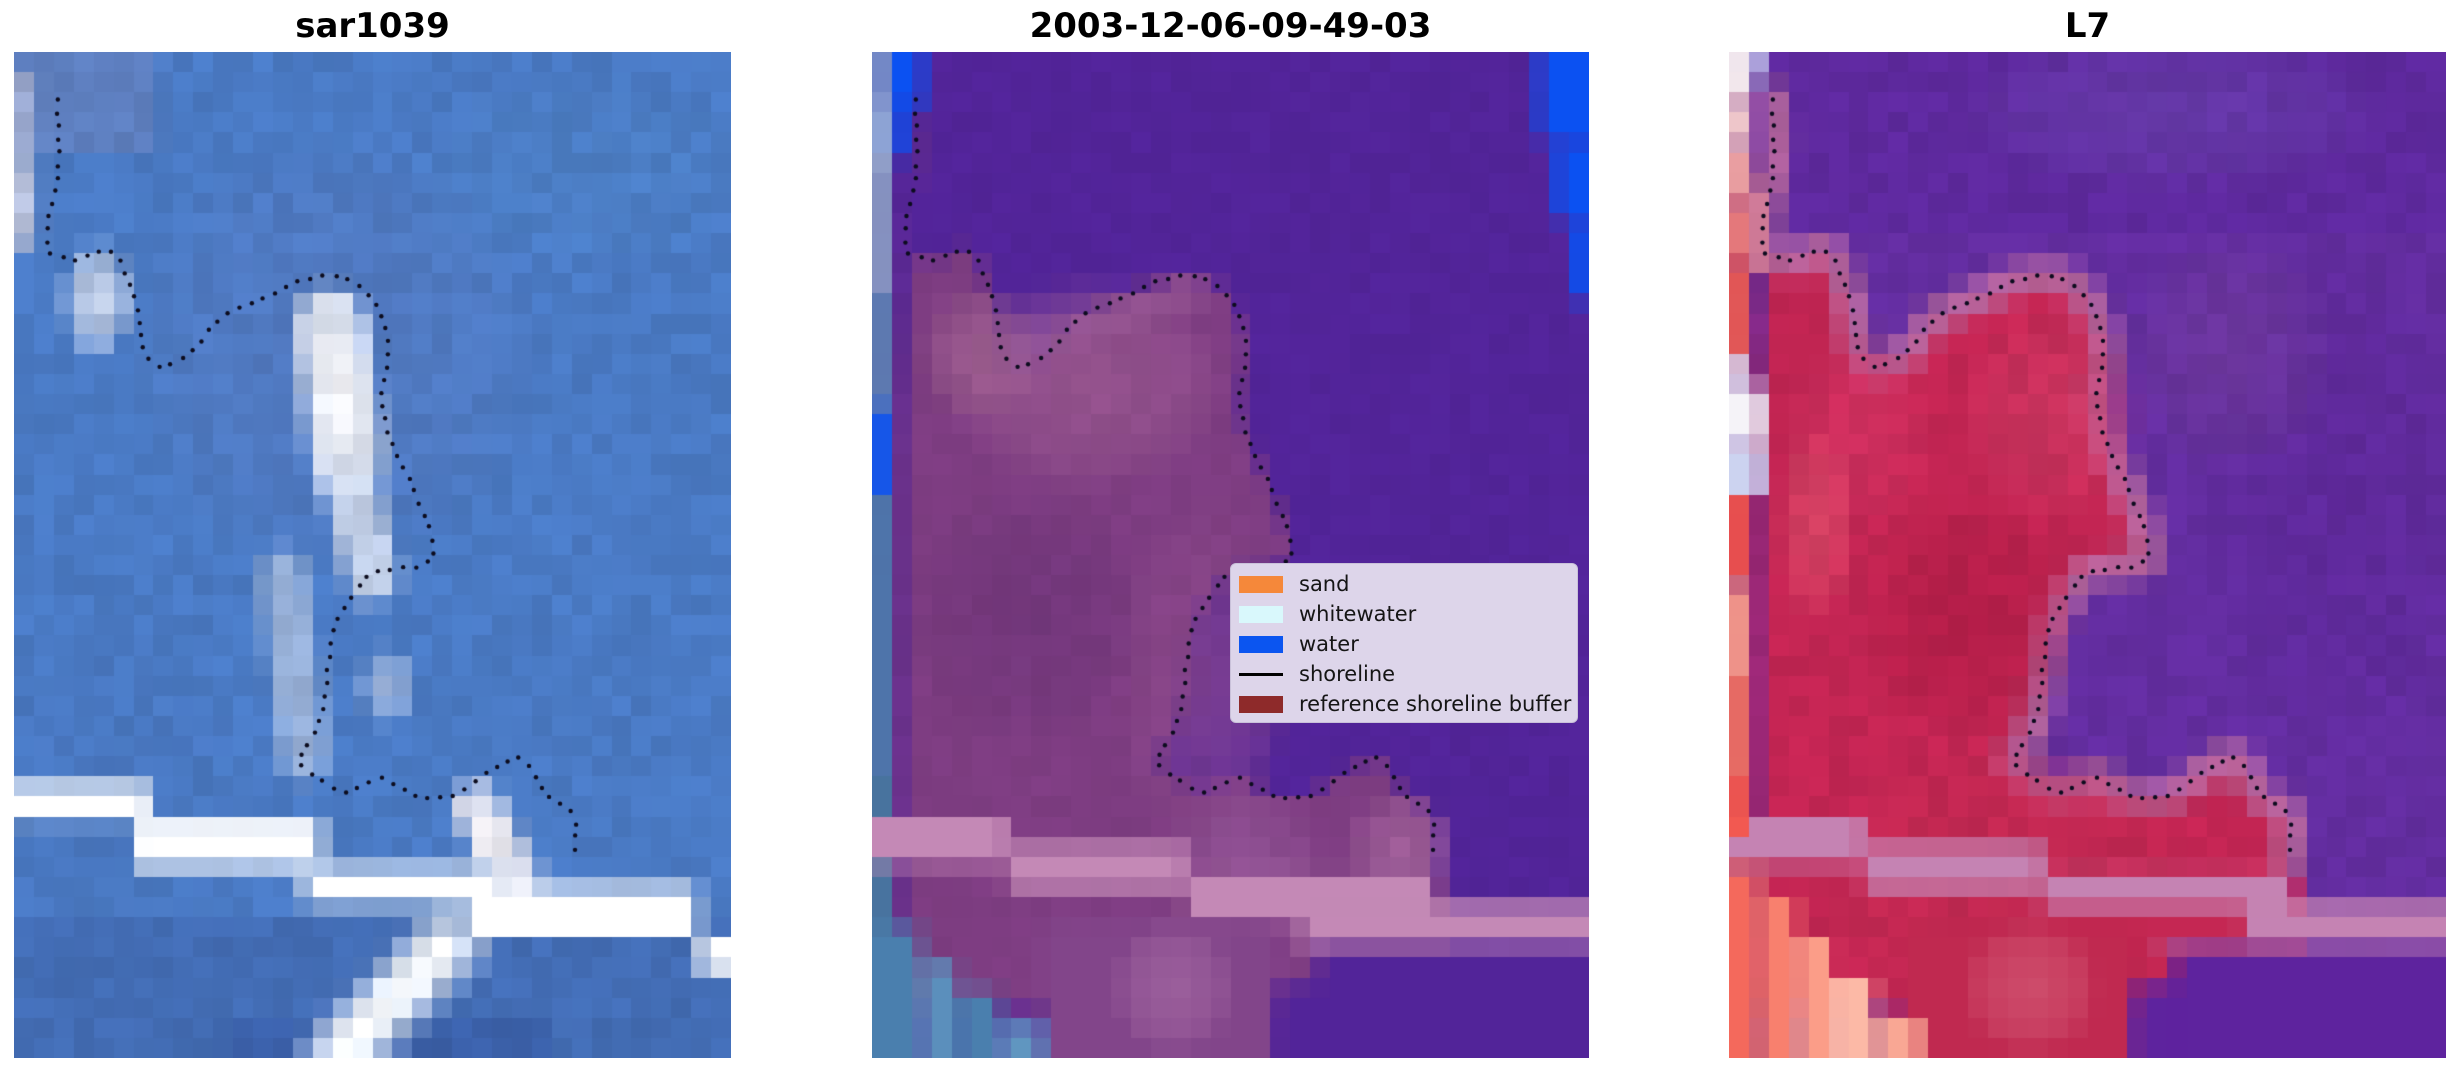  What do you see at coordinates (1408, 674) in the screenshot?
I see `legend-row: shoreline` at bounding box center [1408, 674].